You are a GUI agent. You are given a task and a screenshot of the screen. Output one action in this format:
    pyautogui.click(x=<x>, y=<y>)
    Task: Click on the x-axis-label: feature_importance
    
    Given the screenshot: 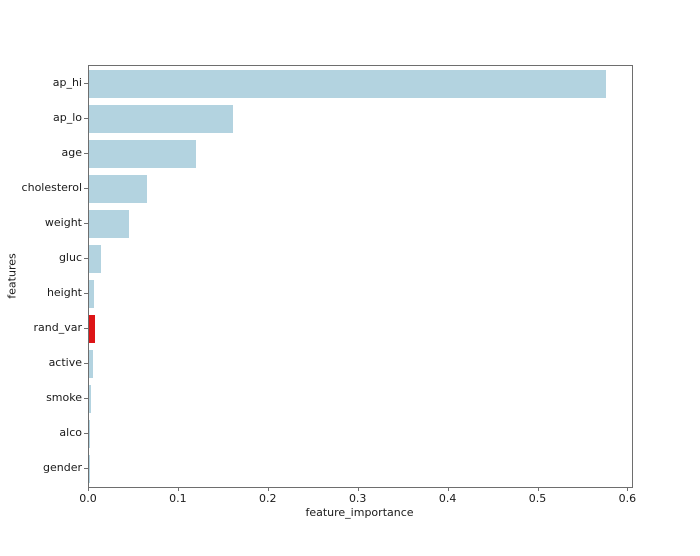 What is the action you would take?
    pyautogui.click(x=359, y=512)
    